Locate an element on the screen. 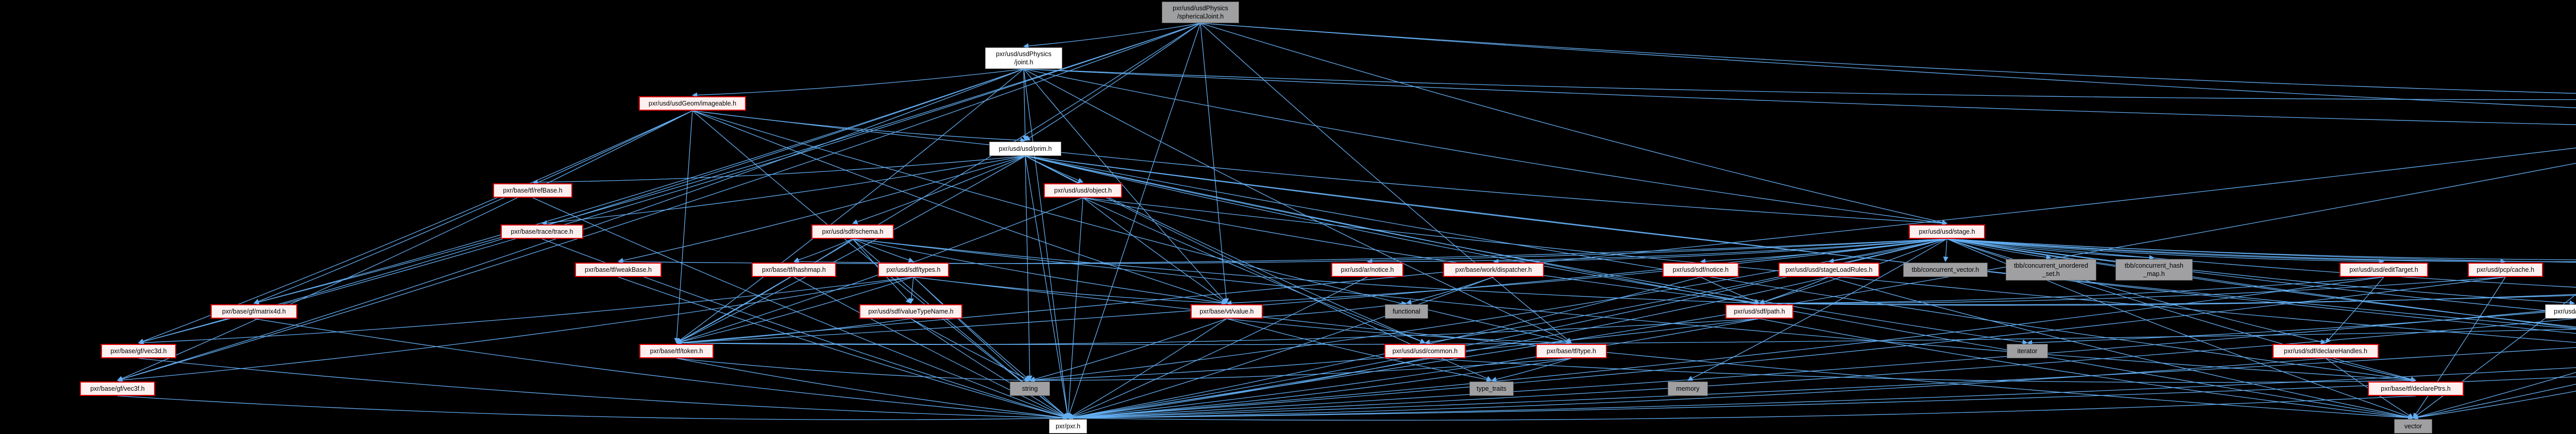  node-root: pxr/usd/usdPhysics /sphericalJoint.h is located at coordinates (1200, 13).